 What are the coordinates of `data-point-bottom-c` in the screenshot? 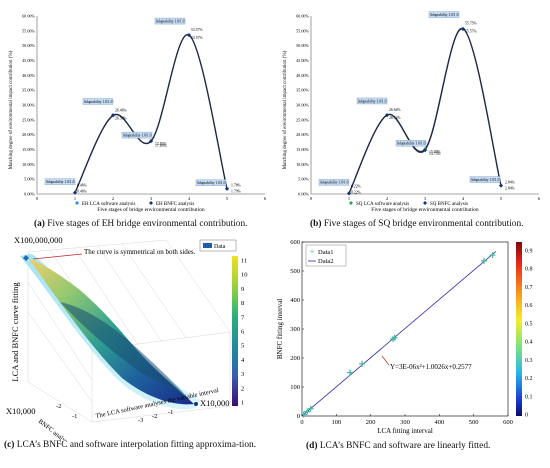 It's located at (196, 404).